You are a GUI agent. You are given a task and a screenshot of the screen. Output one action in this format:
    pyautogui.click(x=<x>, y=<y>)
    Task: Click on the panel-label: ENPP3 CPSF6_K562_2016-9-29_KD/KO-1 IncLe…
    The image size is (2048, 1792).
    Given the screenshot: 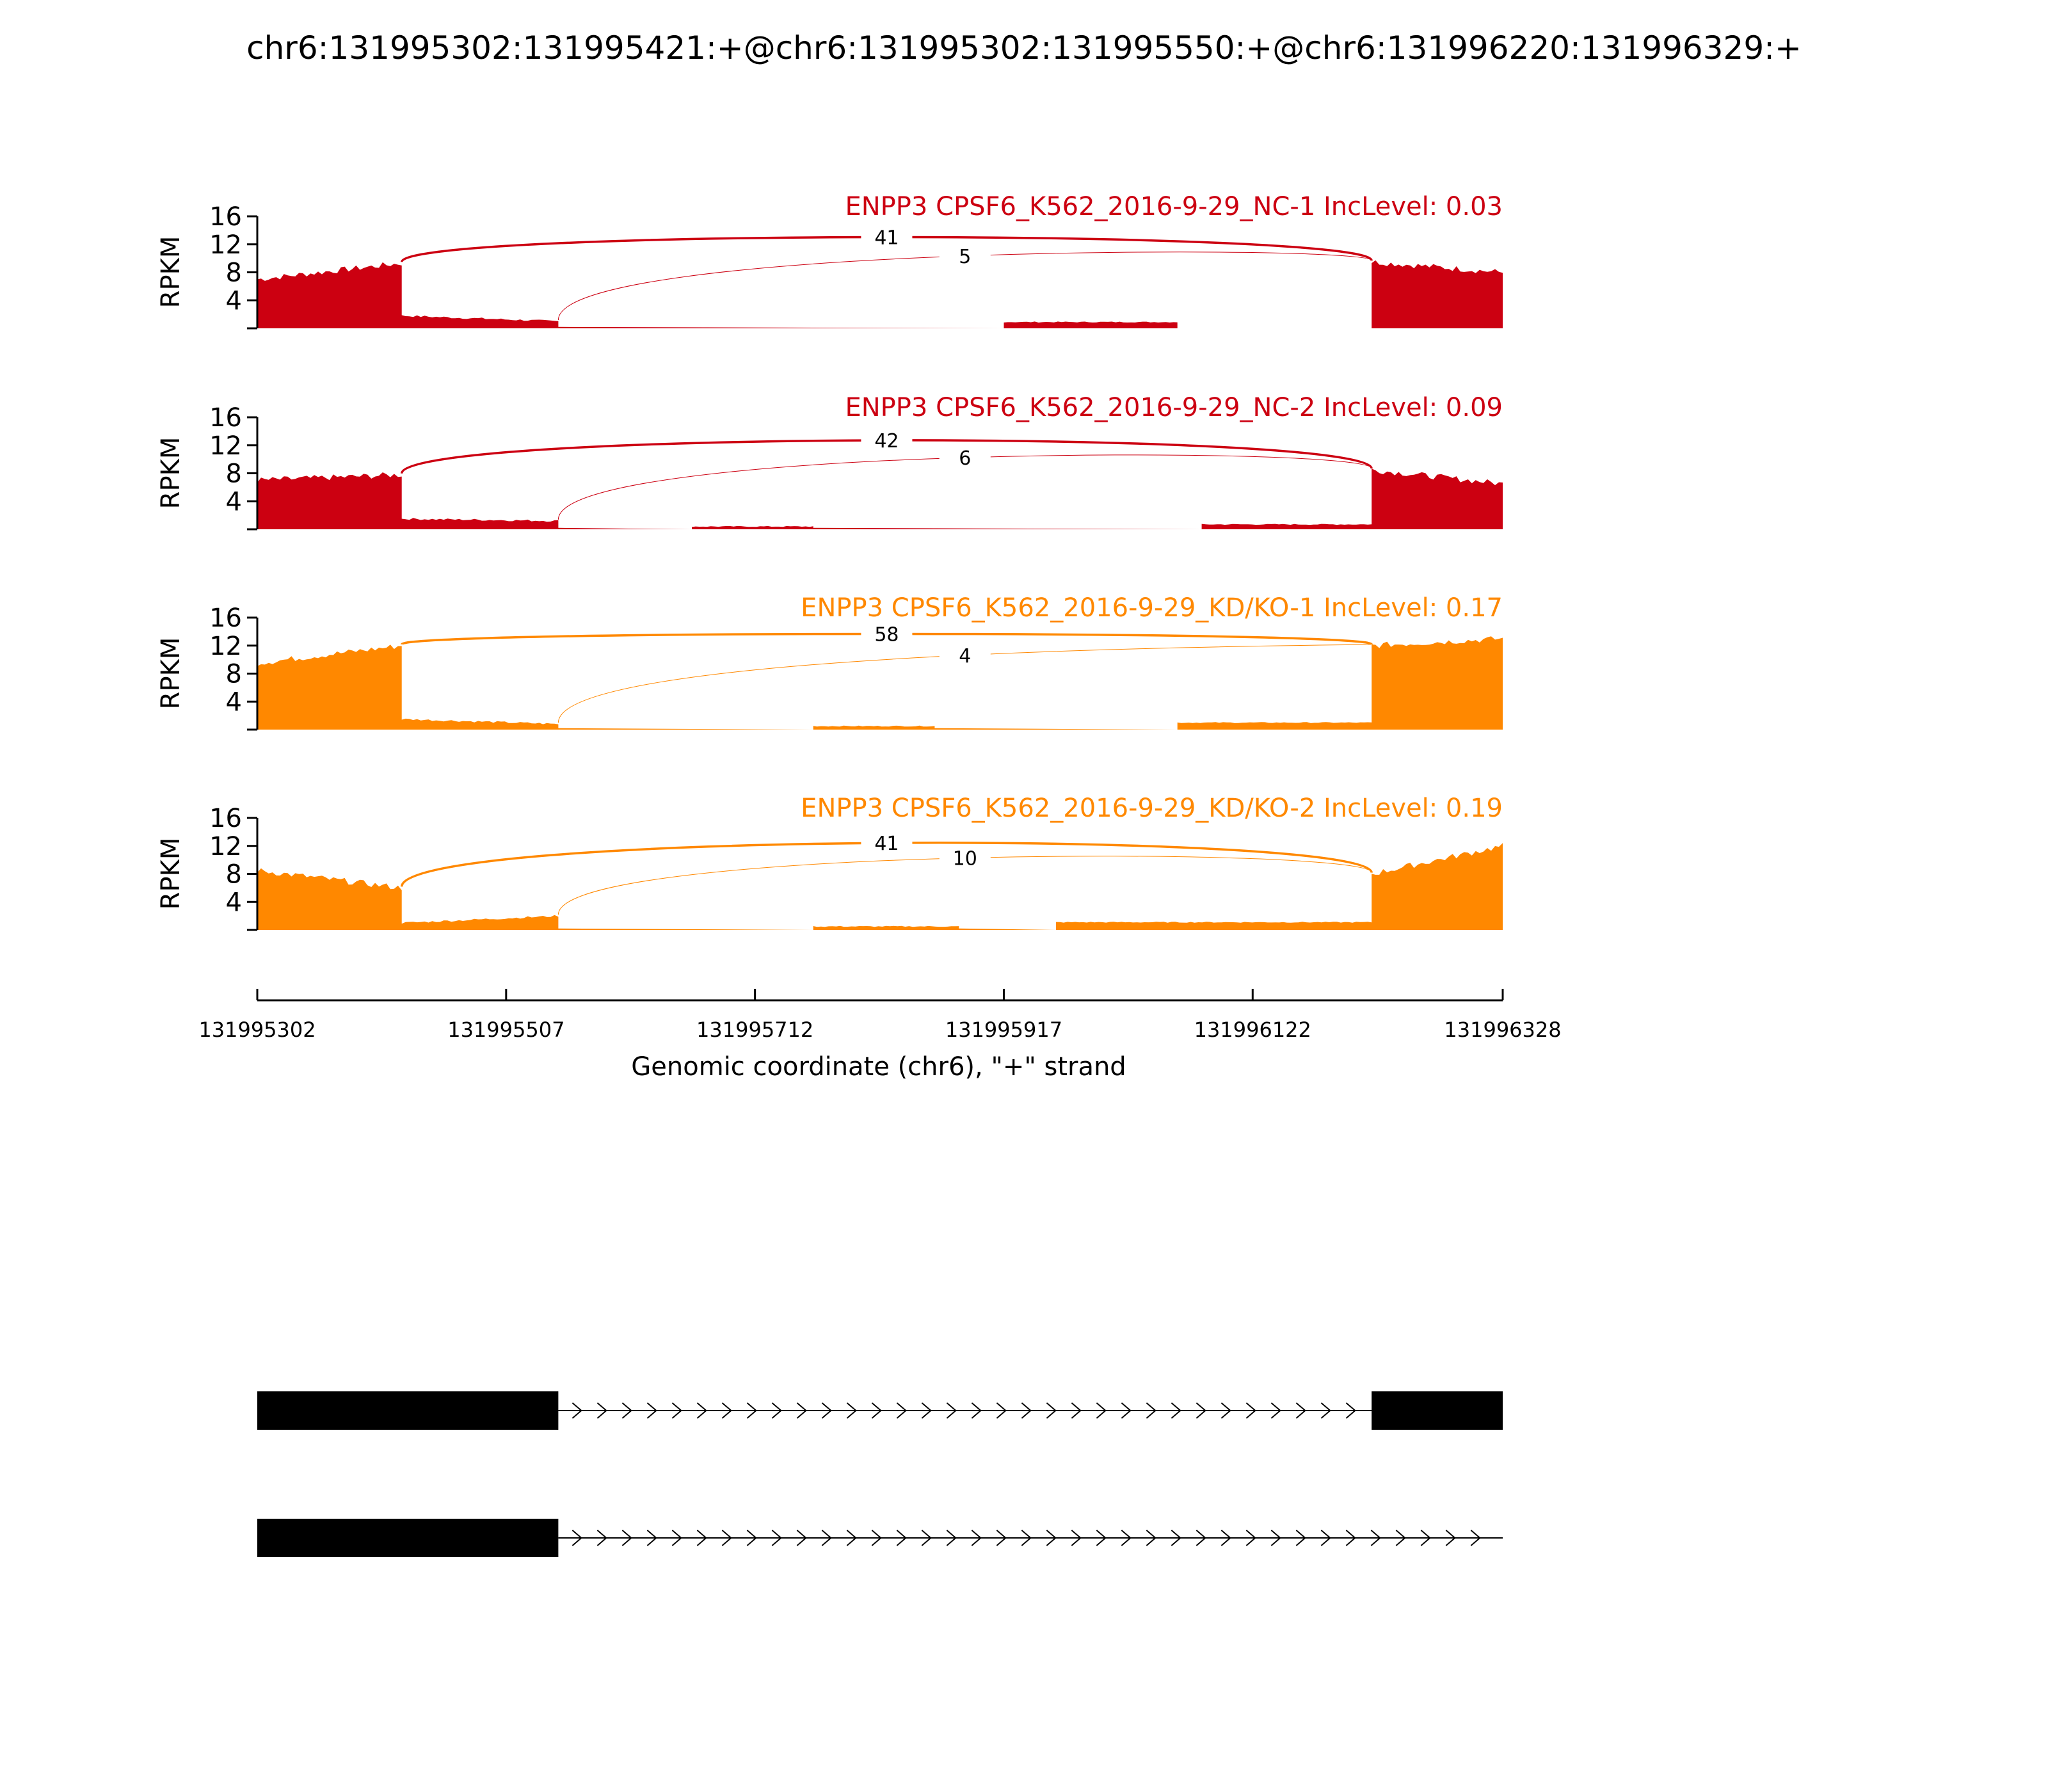 What is the action you would take?
    pyautogui.click(x=1152, y=608)
    